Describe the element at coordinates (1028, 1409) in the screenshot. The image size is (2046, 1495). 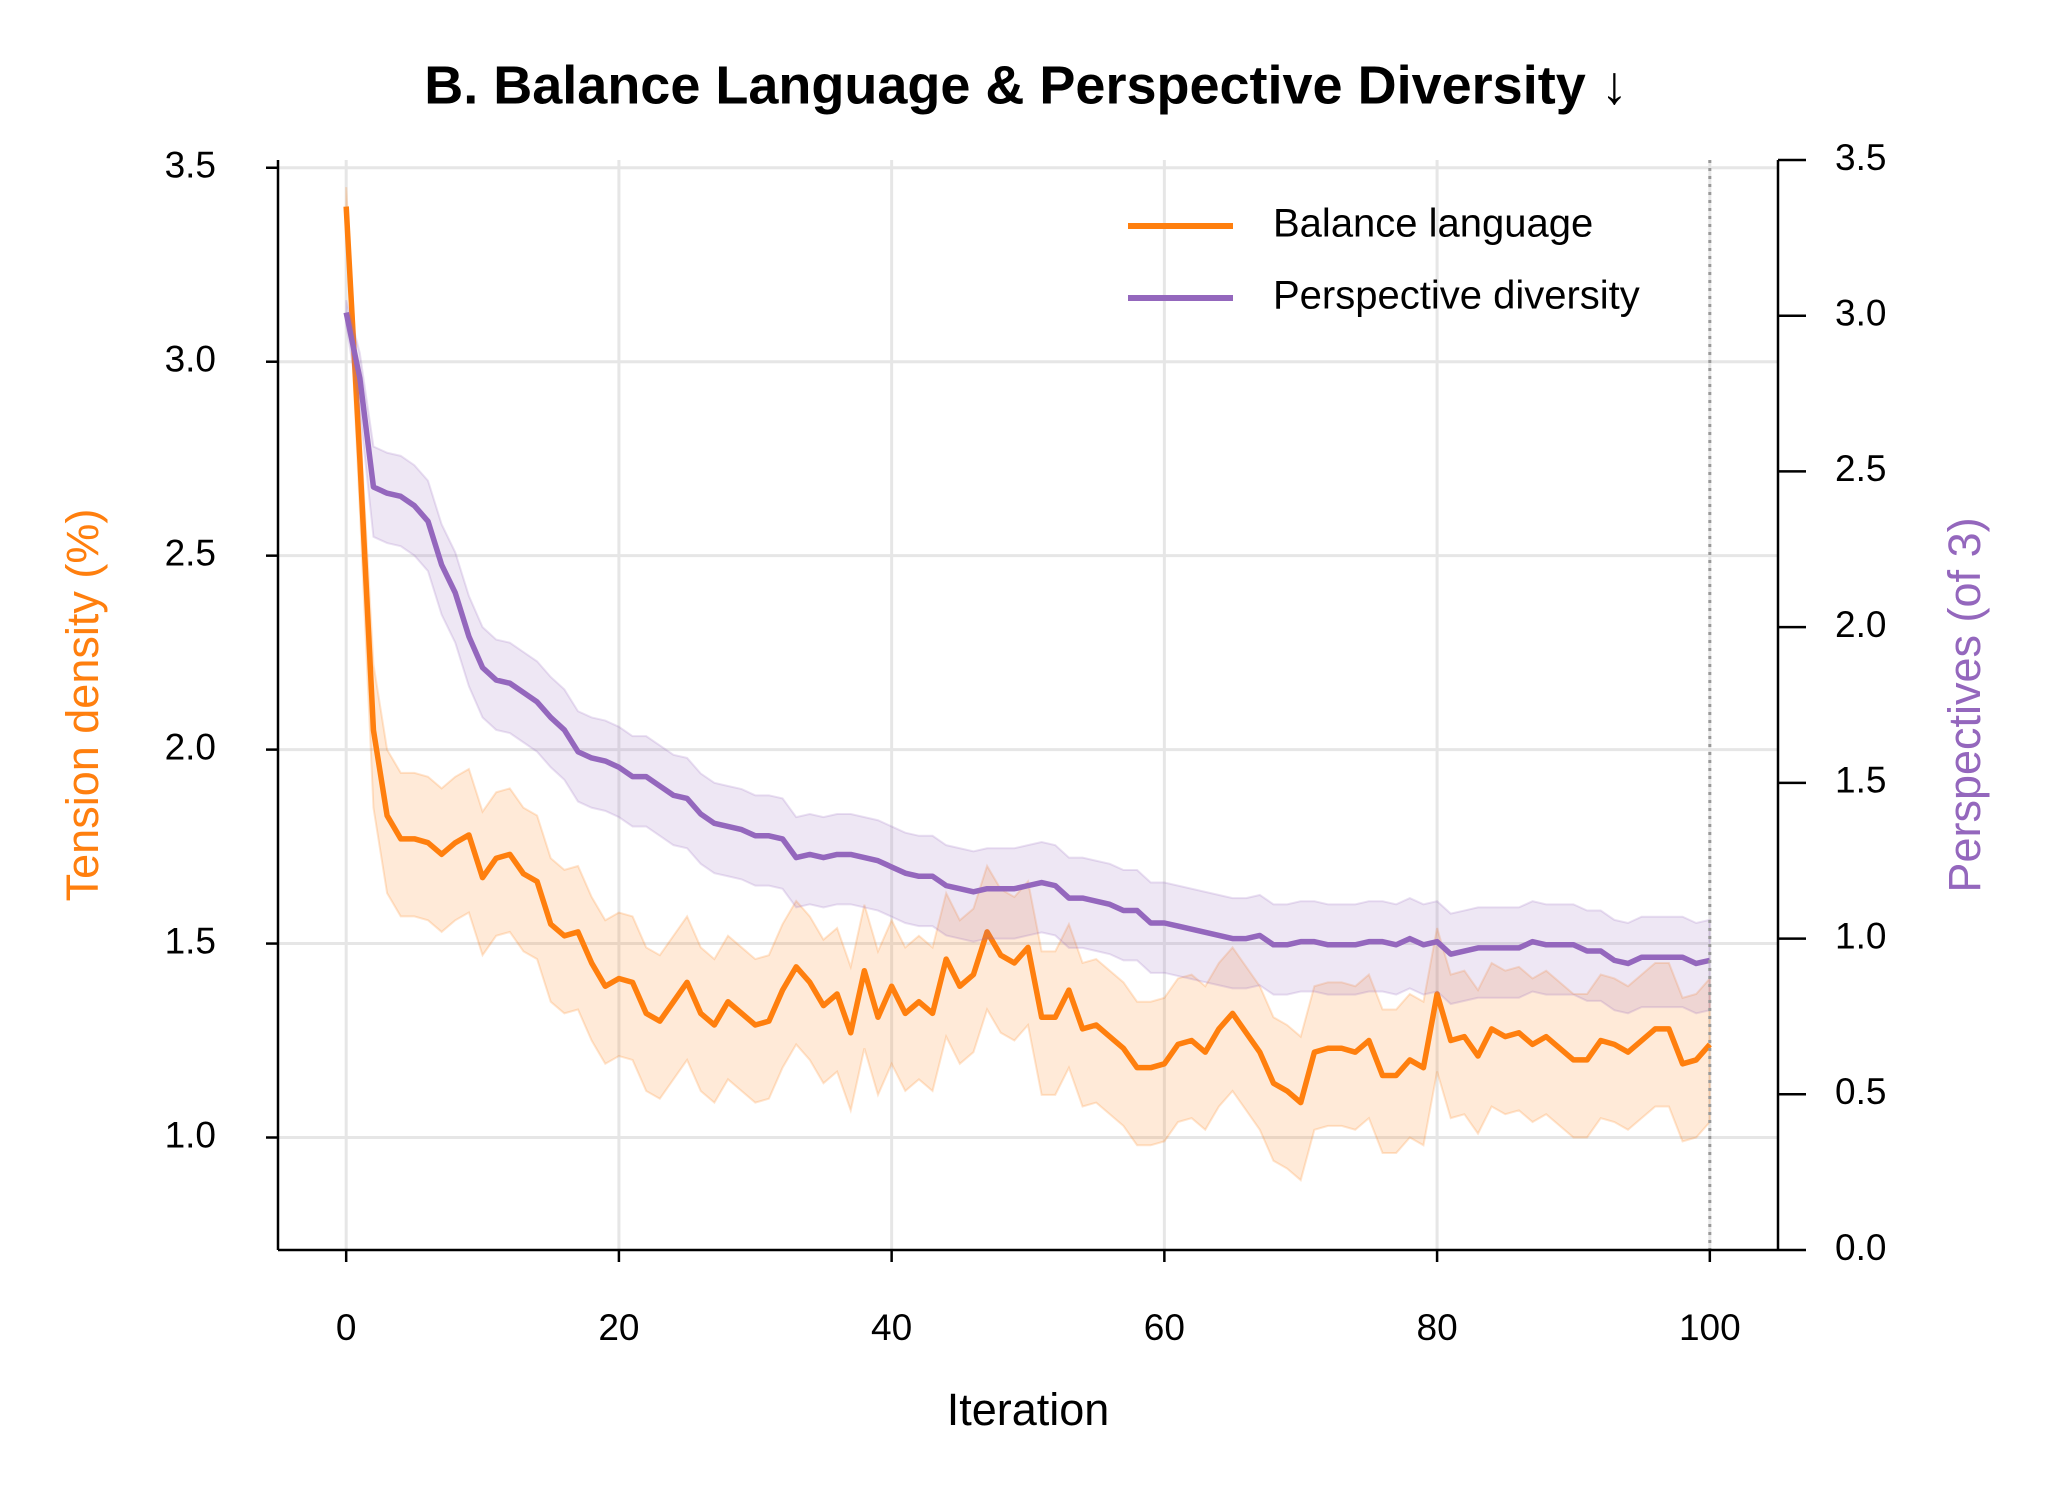
I see `x-axis-label: Iteration` at that location.